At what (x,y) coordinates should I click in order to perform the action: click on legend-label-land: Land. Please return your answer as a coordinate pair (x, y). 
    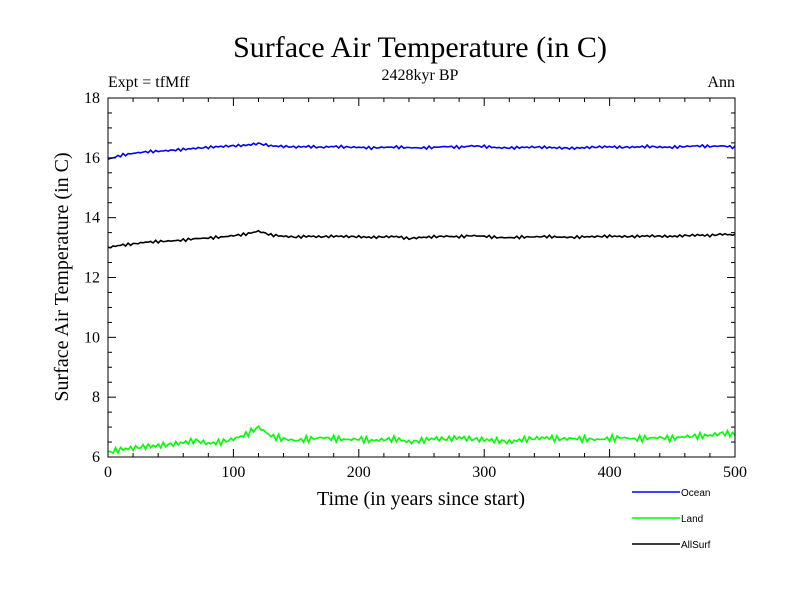
    Looking at the image, I should click on (692, 519).